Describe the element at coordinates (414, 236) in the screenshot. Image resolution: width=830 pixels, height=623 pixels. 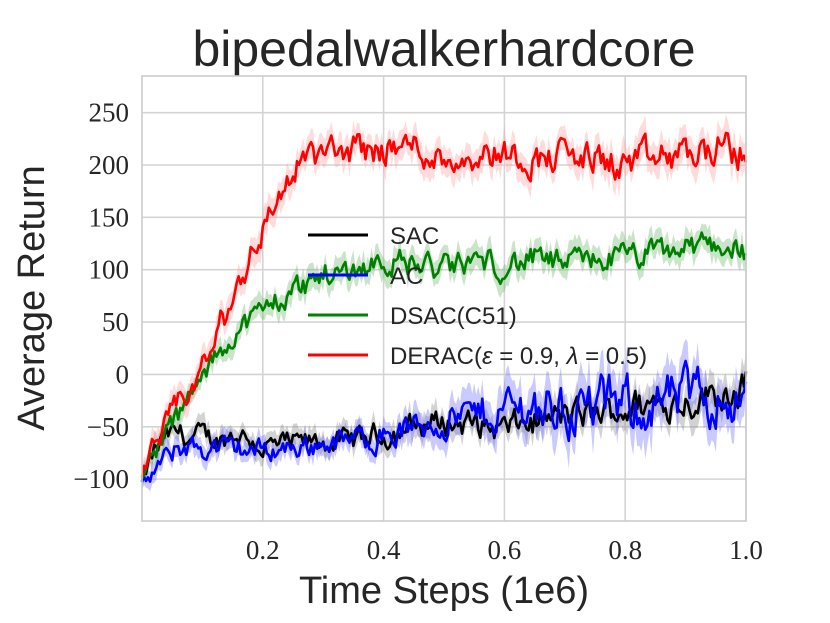
I see `legend-label: SAC` at that location.